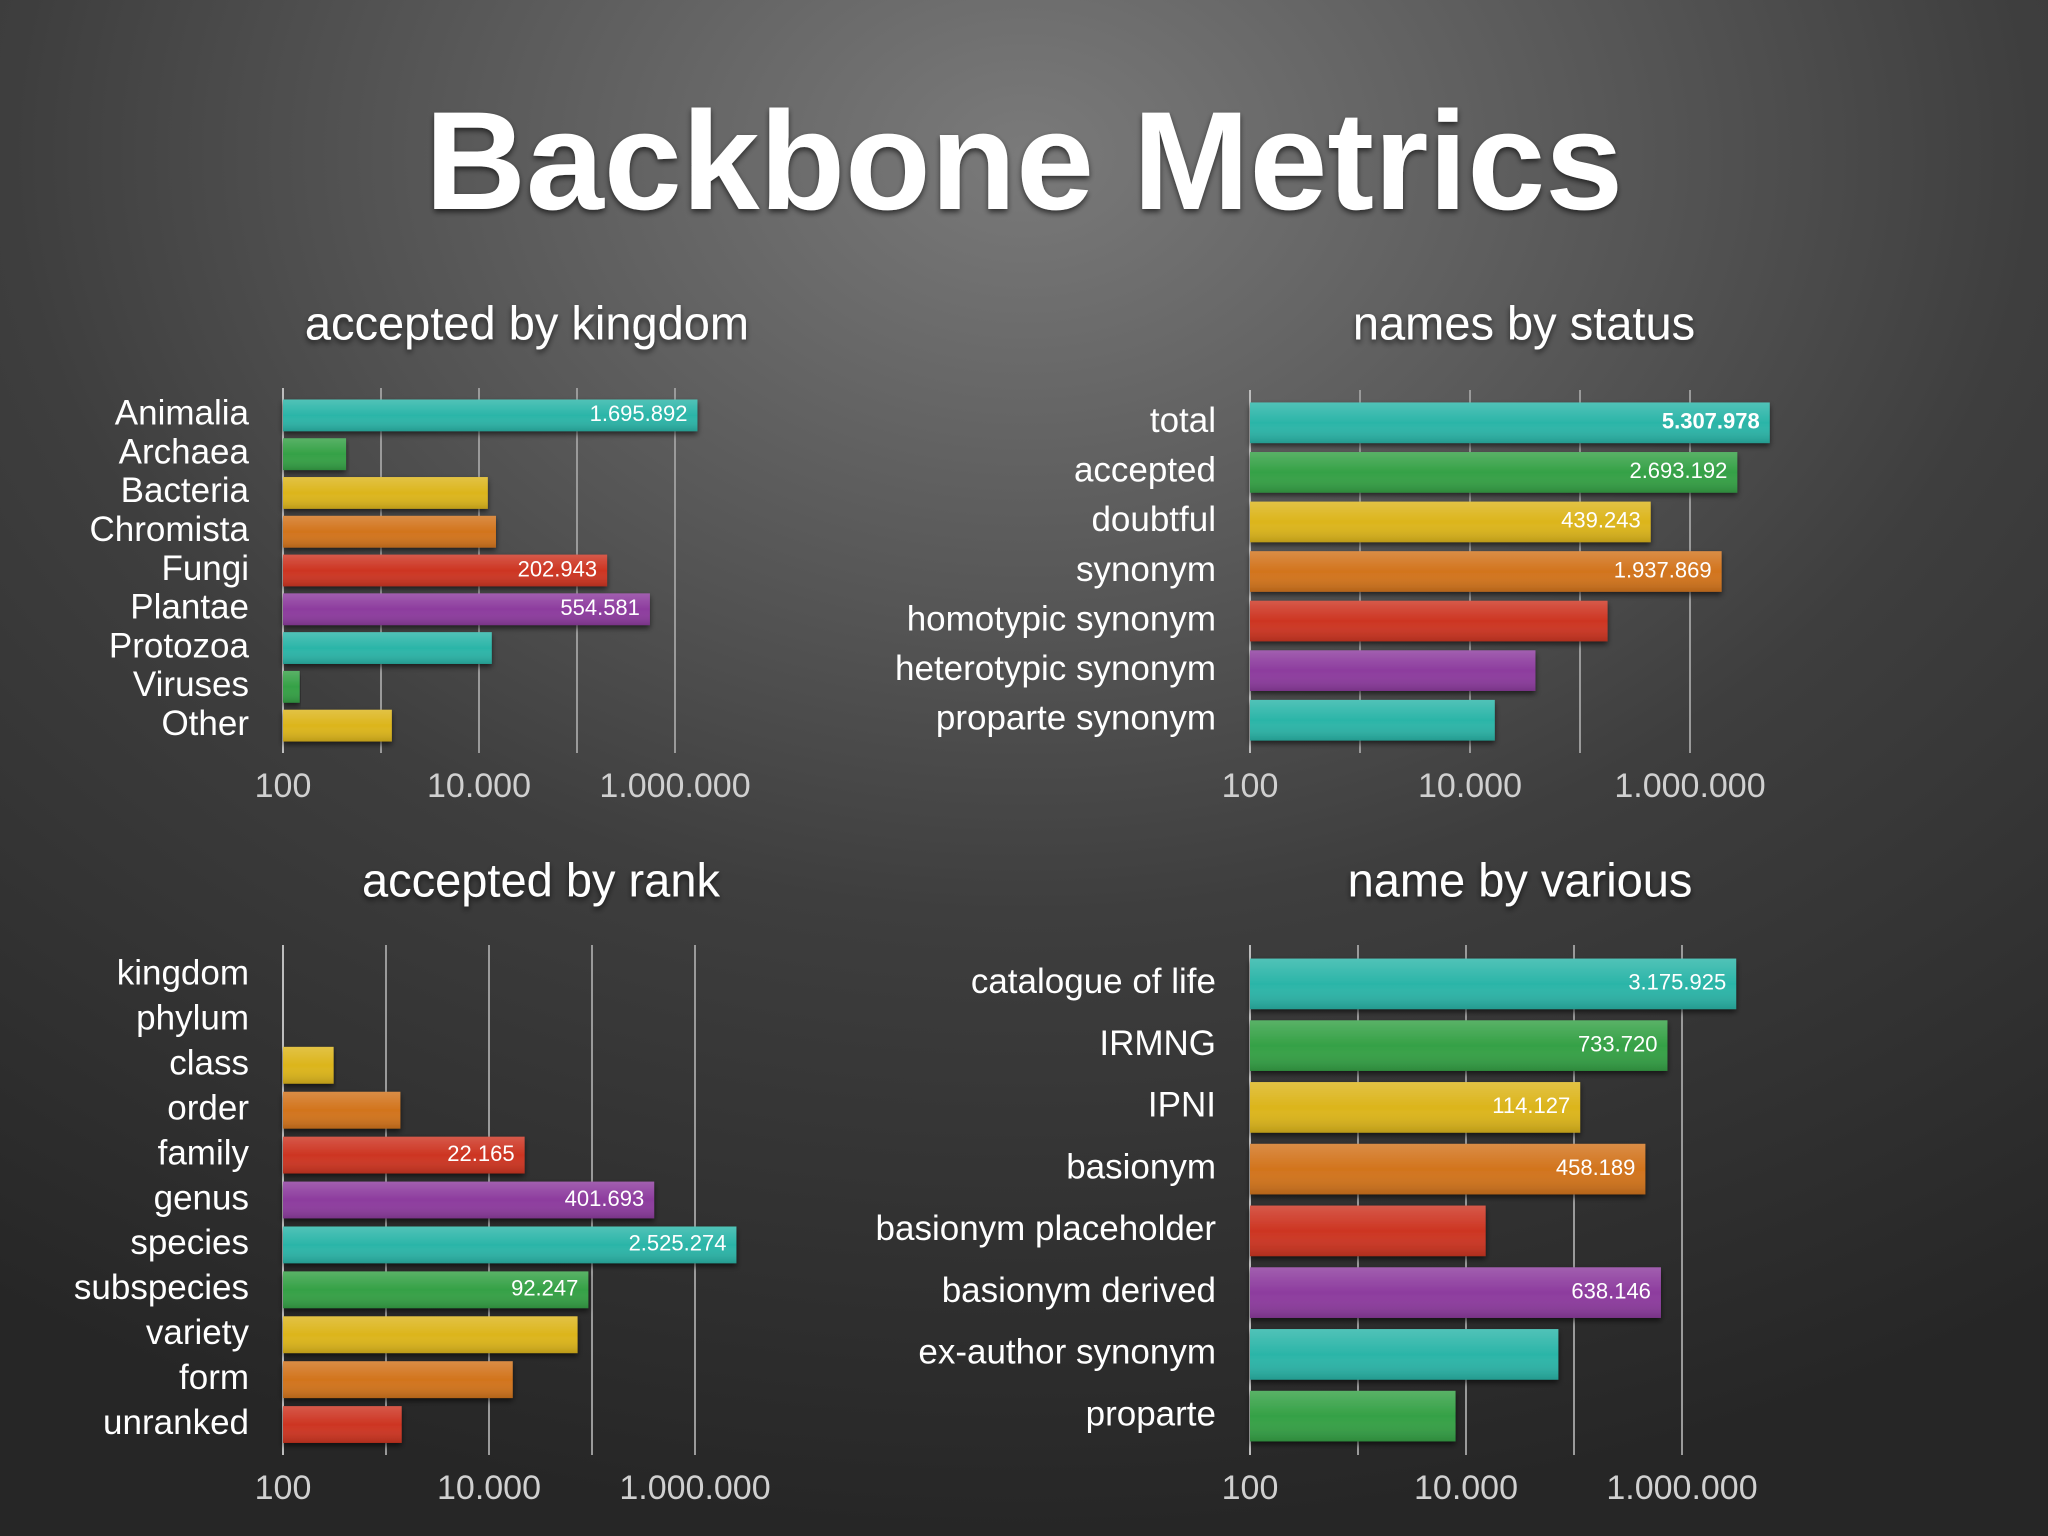 The width and height of the screenshot is (2048, 1536). What do you see at coordinates (191, 684) in the screenshot?
I see `category-label: Viruses` at bounding box center [191, 684].